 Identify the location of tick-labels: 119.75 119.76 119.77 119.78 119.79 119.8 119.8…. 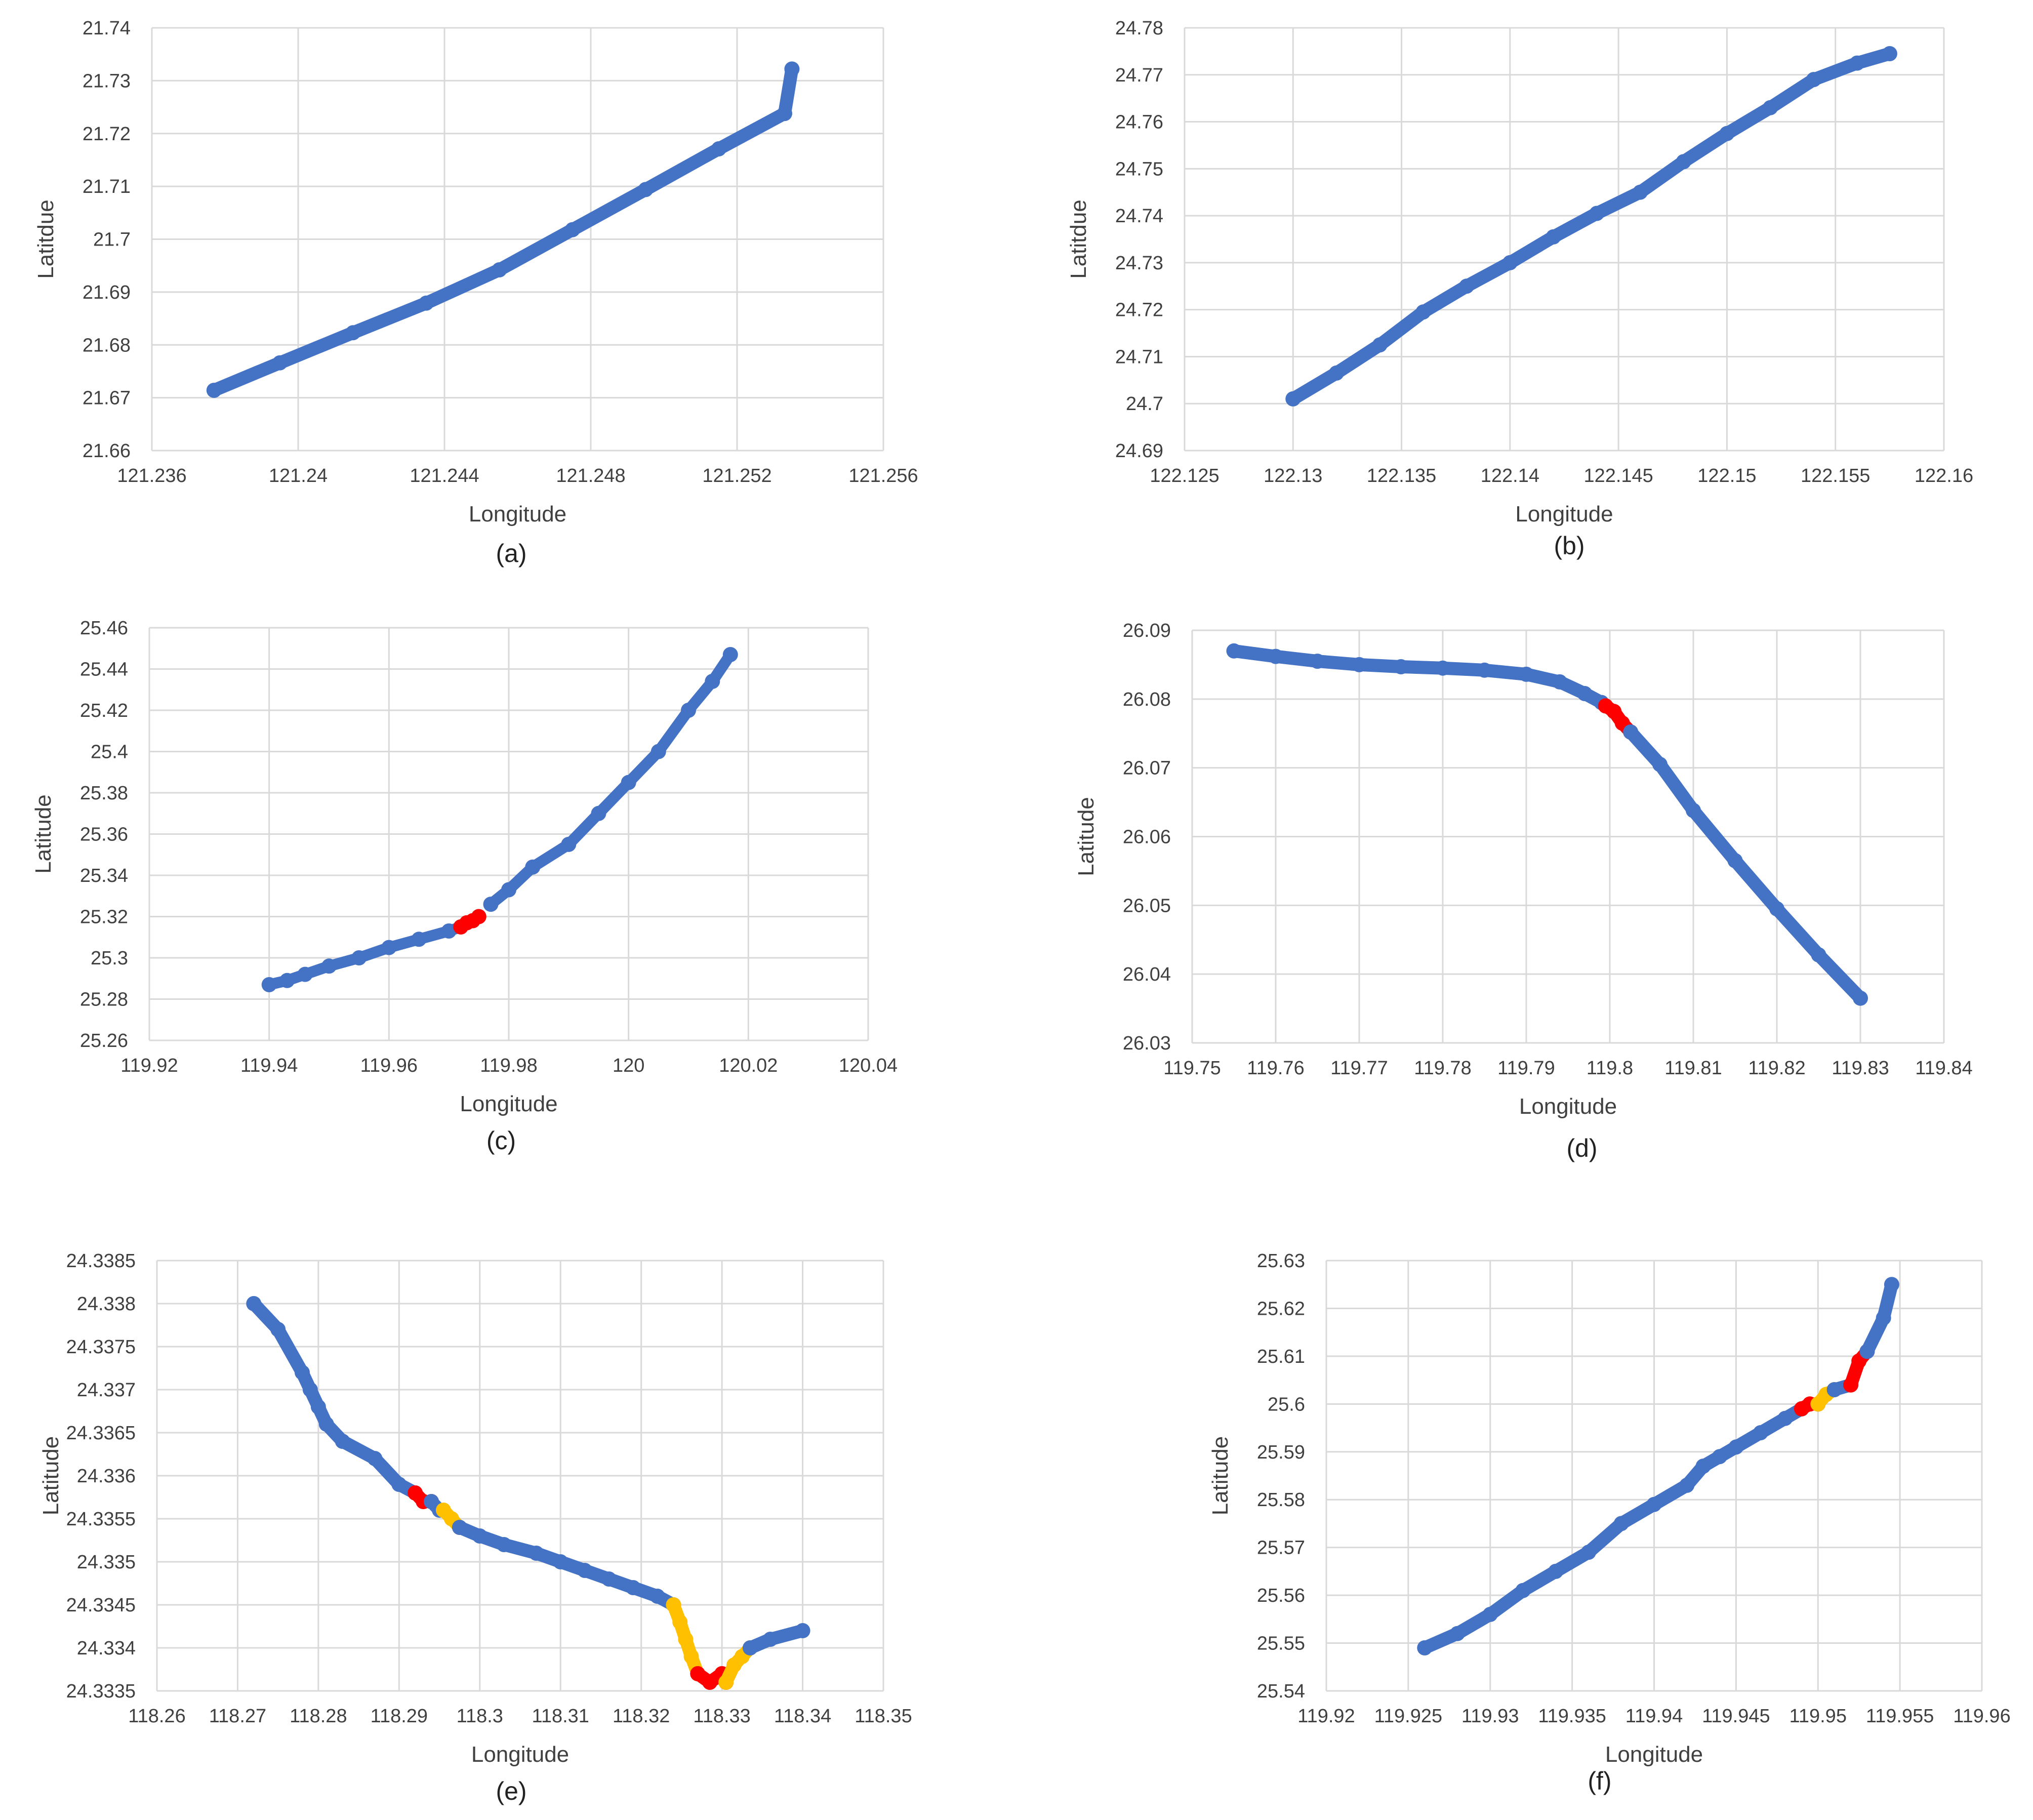
(1548, 849).